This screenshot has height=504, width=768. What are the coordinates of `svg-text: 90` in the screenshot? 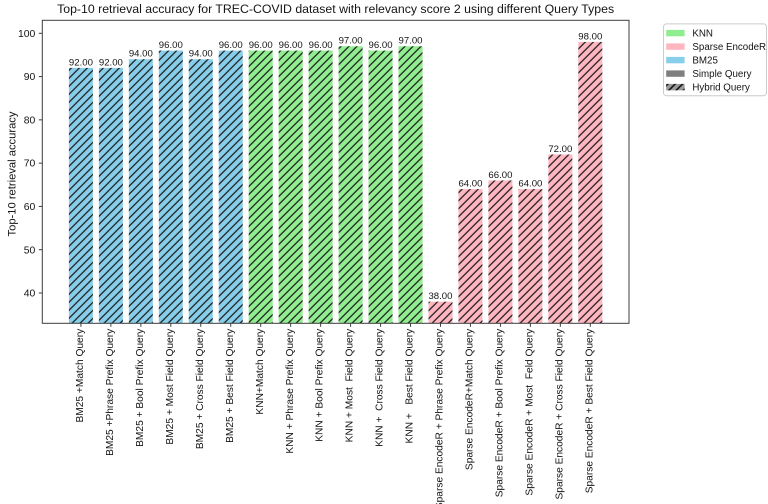 It's located at (30, 77).